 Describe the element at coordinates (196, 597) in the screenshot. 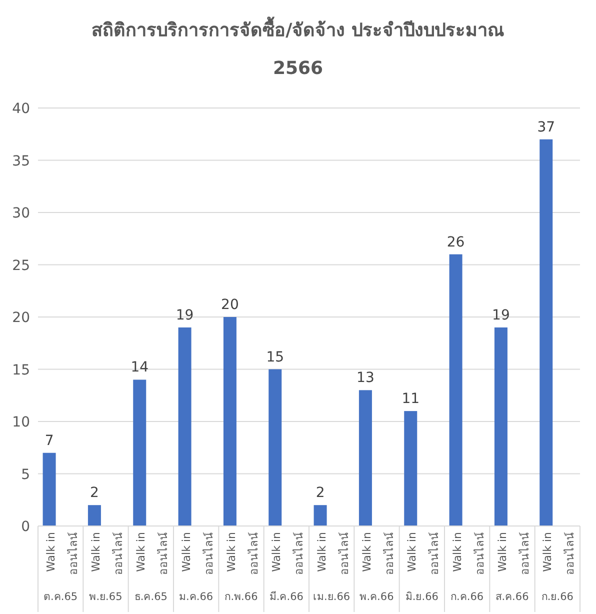

I see `text: ม.ค.66` at that location.